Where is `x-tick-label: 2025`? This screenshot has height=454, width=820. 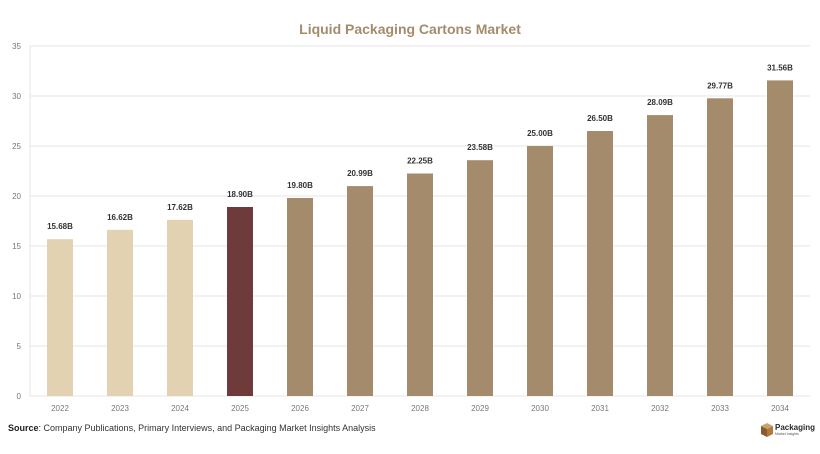
x-tick-label: 2025 is located at coordinates (240, 408).